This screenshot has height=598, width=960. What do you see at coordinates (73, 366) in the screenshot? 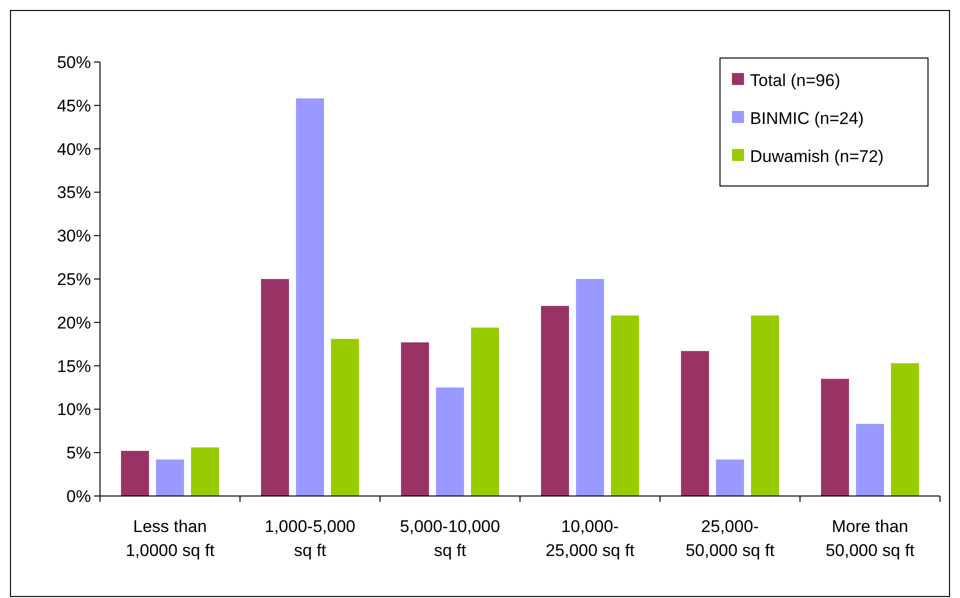
I see `y-tick-label: 15%` at bounding box center [73, 366].